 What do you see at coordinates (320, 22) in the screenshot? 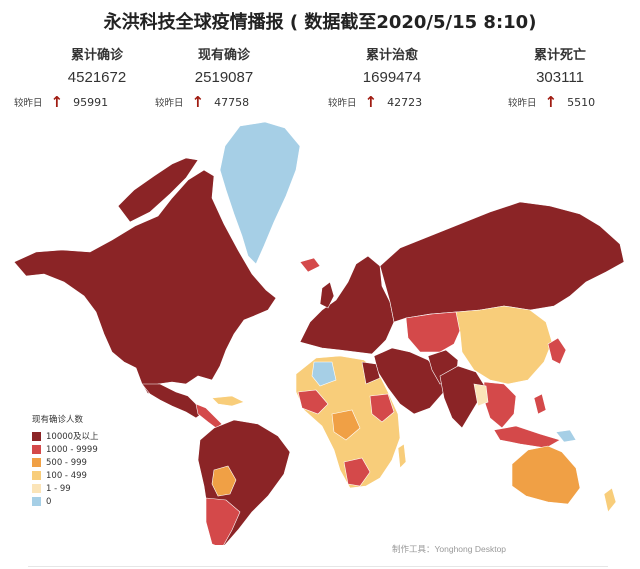
I see `page-title: 永洪科技全球疫情播报 ( 数据截至2020/5/15 8:10)` at bounding box center [320, 22].